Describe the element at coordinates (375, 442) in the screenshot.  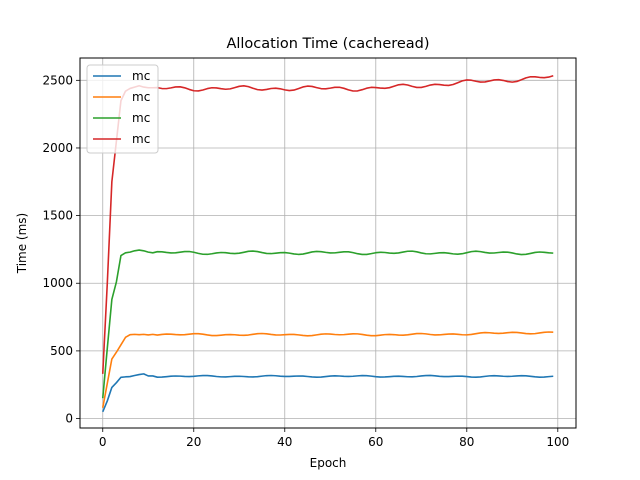
I see `x-tick-label: 60` at that location.